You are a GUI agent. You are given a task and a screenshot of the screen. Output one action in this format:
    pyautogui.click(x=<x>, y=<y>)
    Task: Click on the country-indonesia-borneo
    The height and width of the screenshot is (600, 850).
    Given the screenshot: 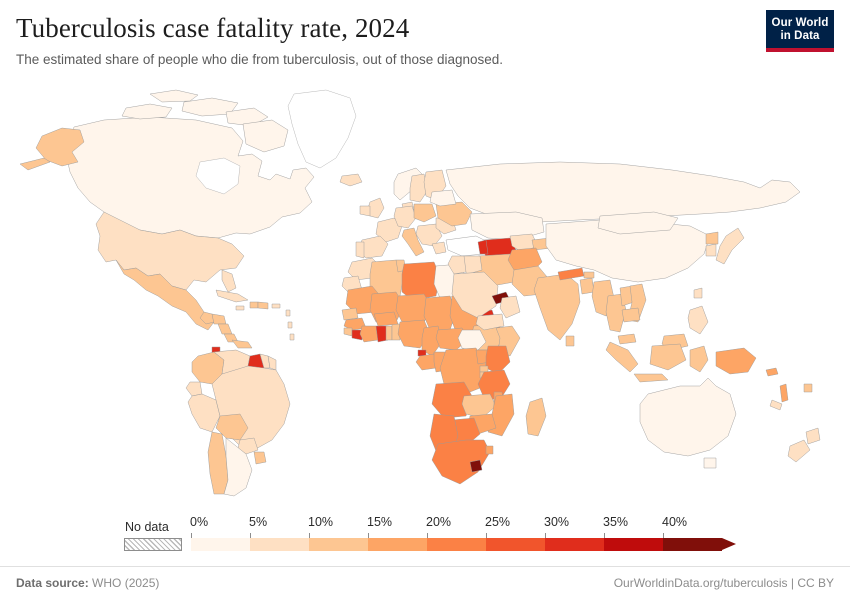 What is the action you would take?
    pyautogui.click(x=668, y=357)
    